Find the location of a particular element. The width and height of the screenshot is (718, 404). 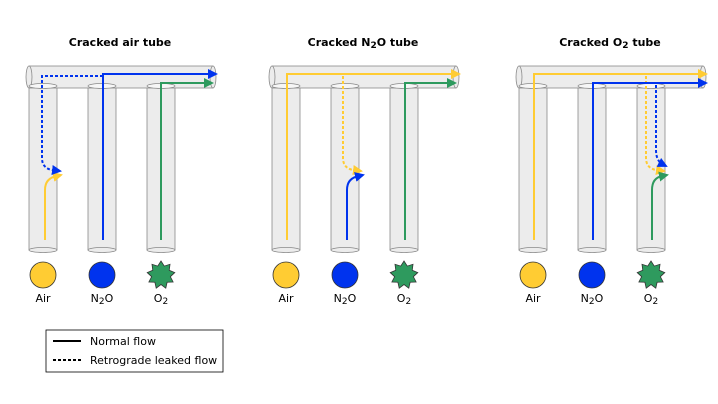

panel-title: Cracked N2O tube is located at coordinates (363, 43).